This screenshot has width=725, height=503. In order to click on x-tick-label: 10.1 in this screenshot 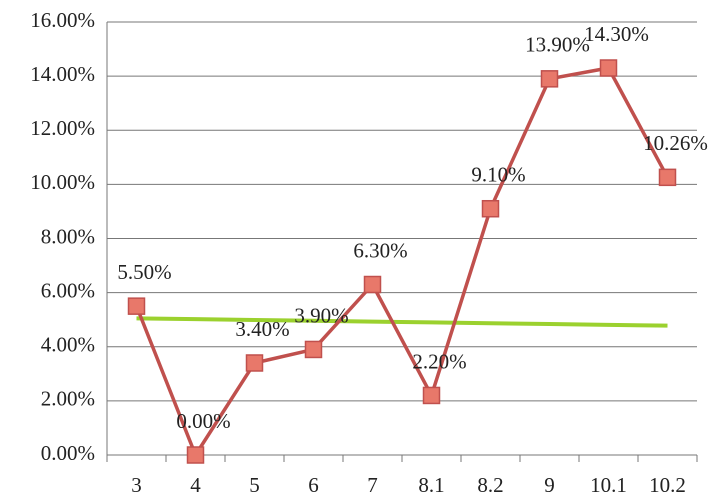, I will do `click(608, 485)`.